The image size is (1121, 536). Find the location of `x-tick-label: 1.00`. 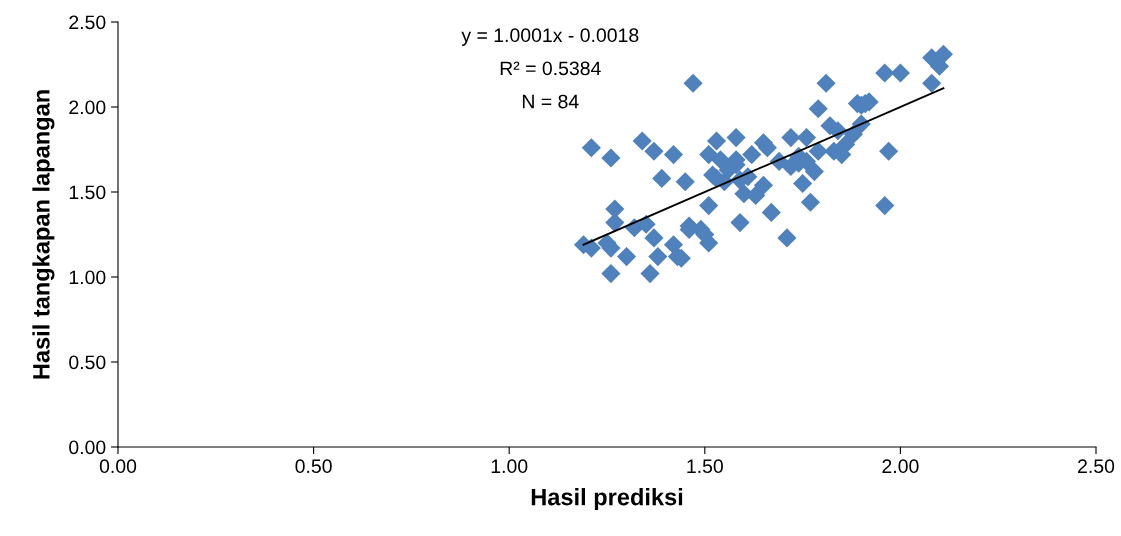

x-tick-label: 1.00 is located at coordinates (509, 466).